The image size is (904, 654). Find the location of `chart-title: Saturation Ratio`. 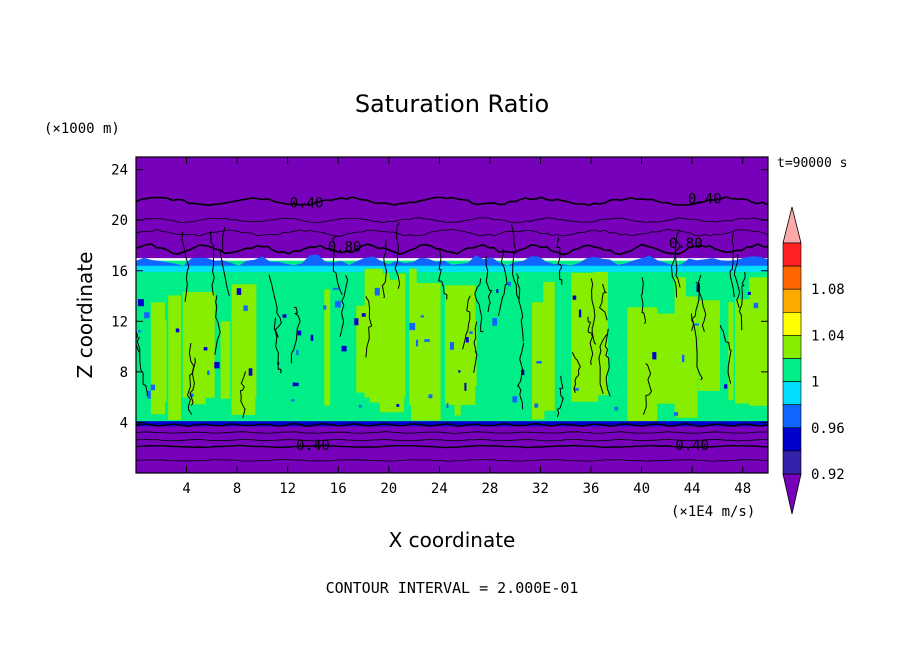

chart-title: Saturation Ratio is located at coordinates (452, 104).